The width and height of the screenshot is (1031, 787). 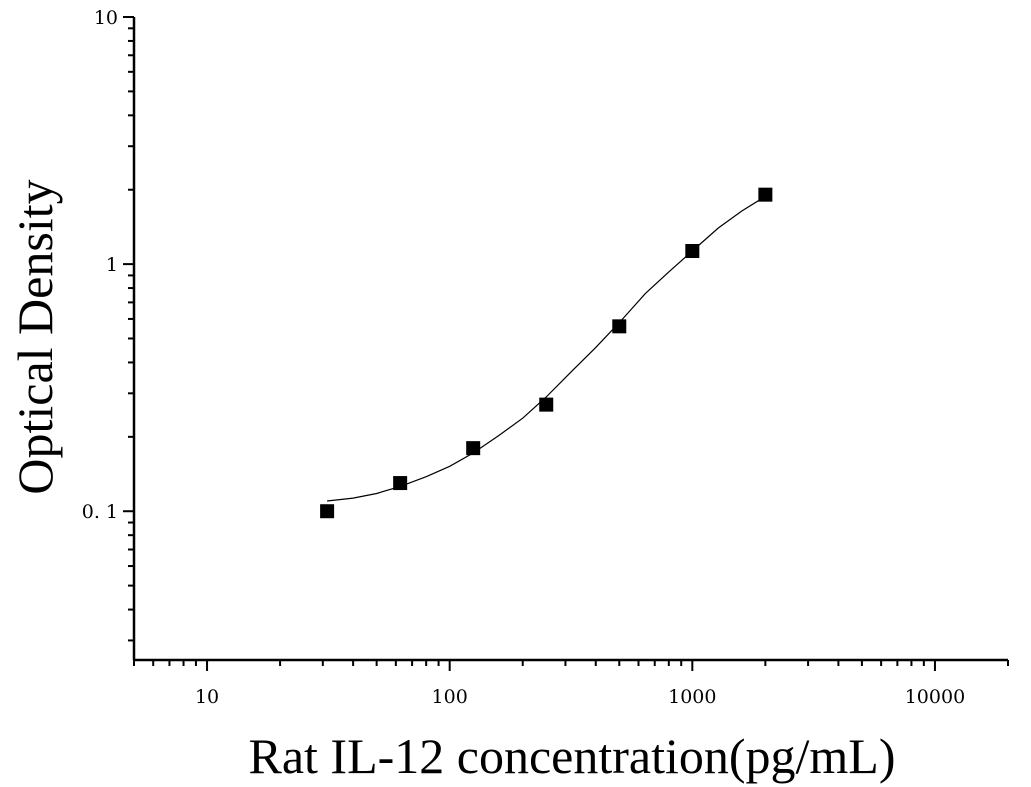 What do you see at coordinates (207, 697) in the screenshot?
I see `x-tick-label: 10` at bounding box center [207, 697].